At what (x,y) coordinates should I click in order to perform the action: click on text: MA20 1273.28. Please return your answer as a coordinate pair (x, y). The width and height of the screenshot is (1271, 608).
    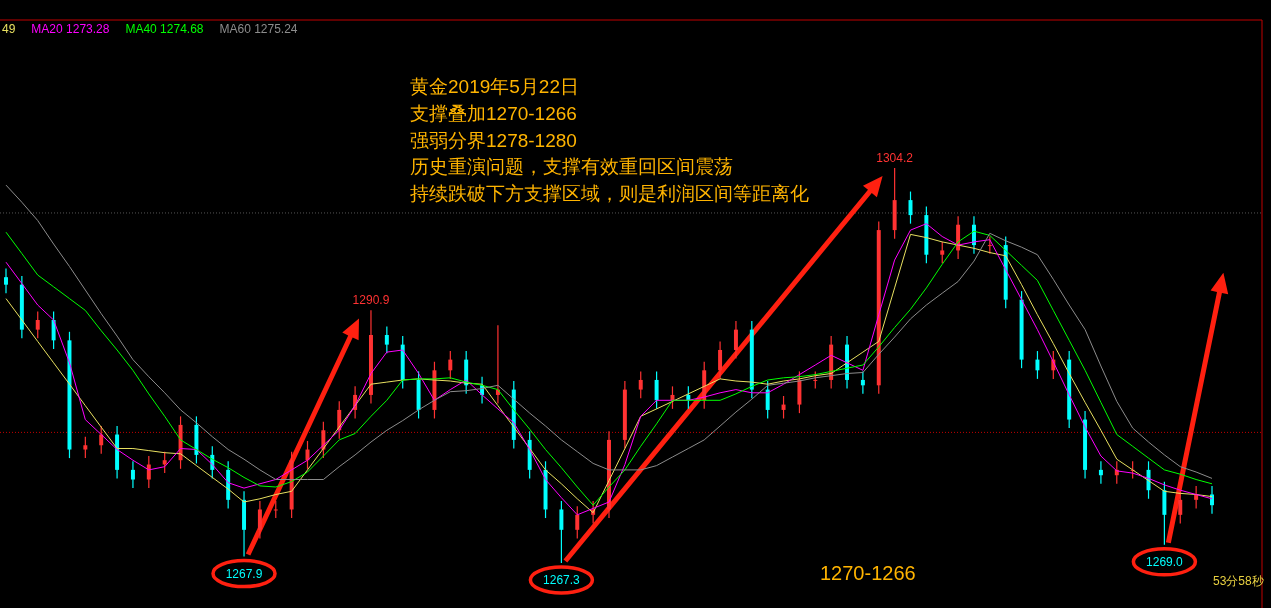
    Looking at the image, I should click on (70, 29).